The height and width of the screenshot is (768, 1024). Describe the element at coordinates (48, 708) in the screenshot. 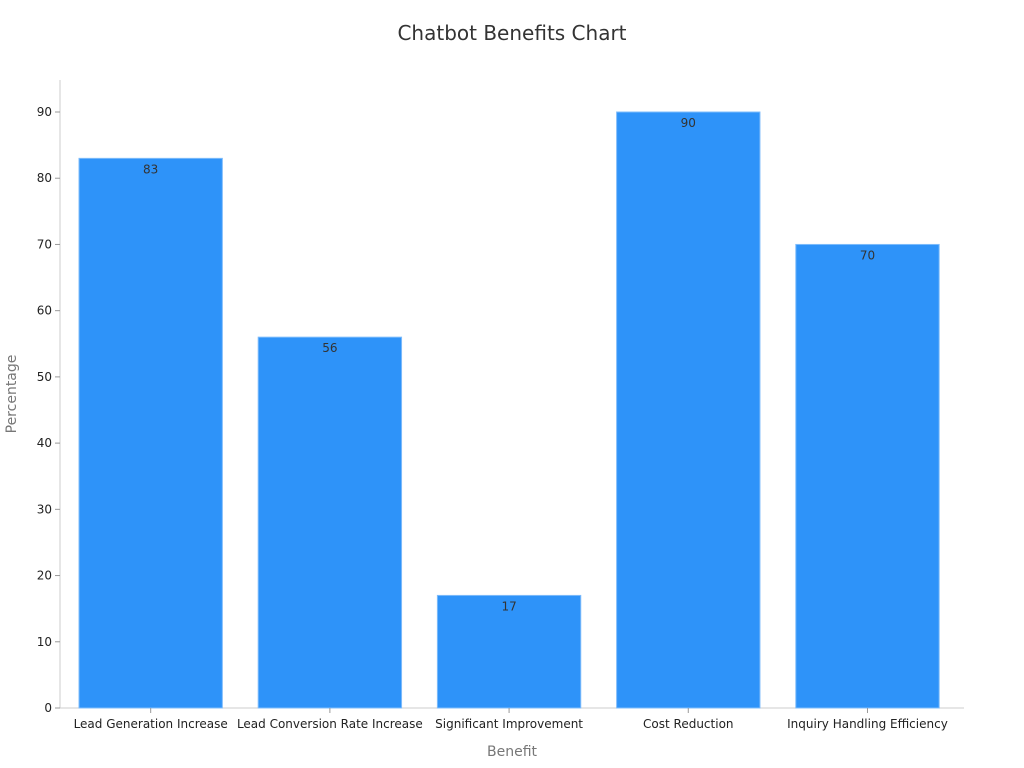

I see `y-tick-label-0: 0` at that location.